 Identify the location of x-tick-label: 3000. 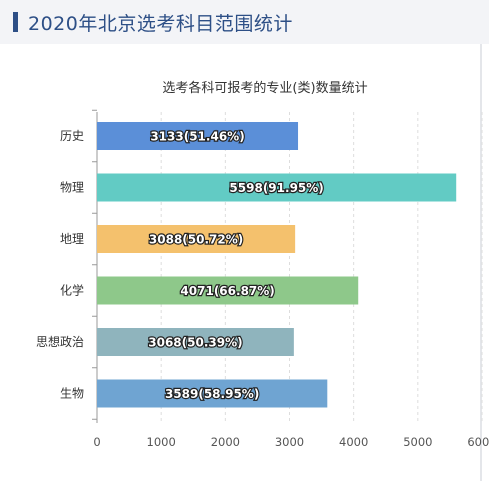
(289, 442).